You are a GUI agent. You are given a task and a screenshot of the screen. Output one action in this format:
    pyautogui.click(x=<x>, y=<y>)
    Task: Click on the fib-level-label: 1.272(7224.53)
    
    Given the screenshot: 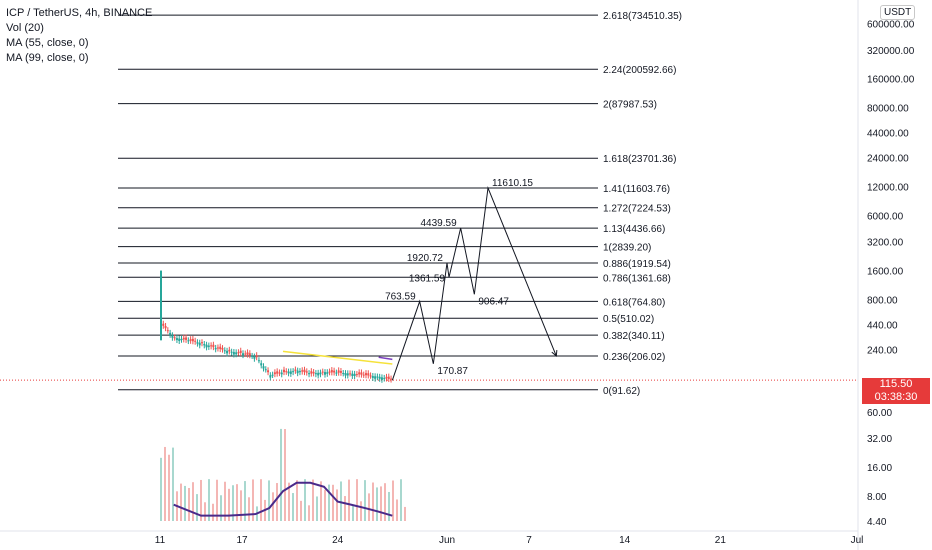 What is the action you would take?
    pyautogui.click(x=637, y=209)
    